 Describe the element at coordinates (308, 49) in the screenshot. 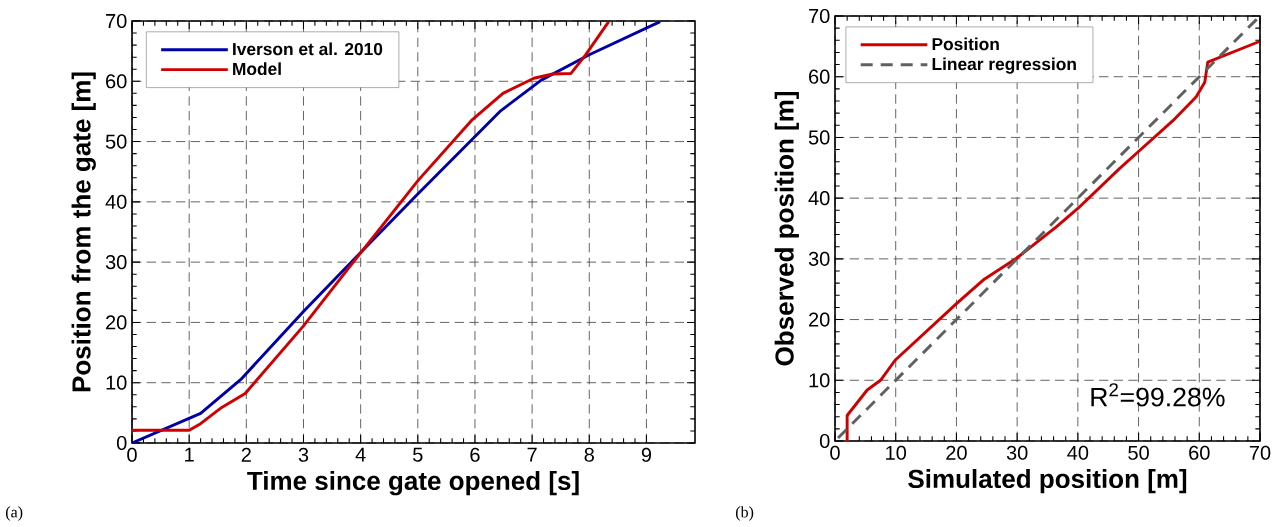

I see `legend-label: Iverson et al. 2010` at that location.